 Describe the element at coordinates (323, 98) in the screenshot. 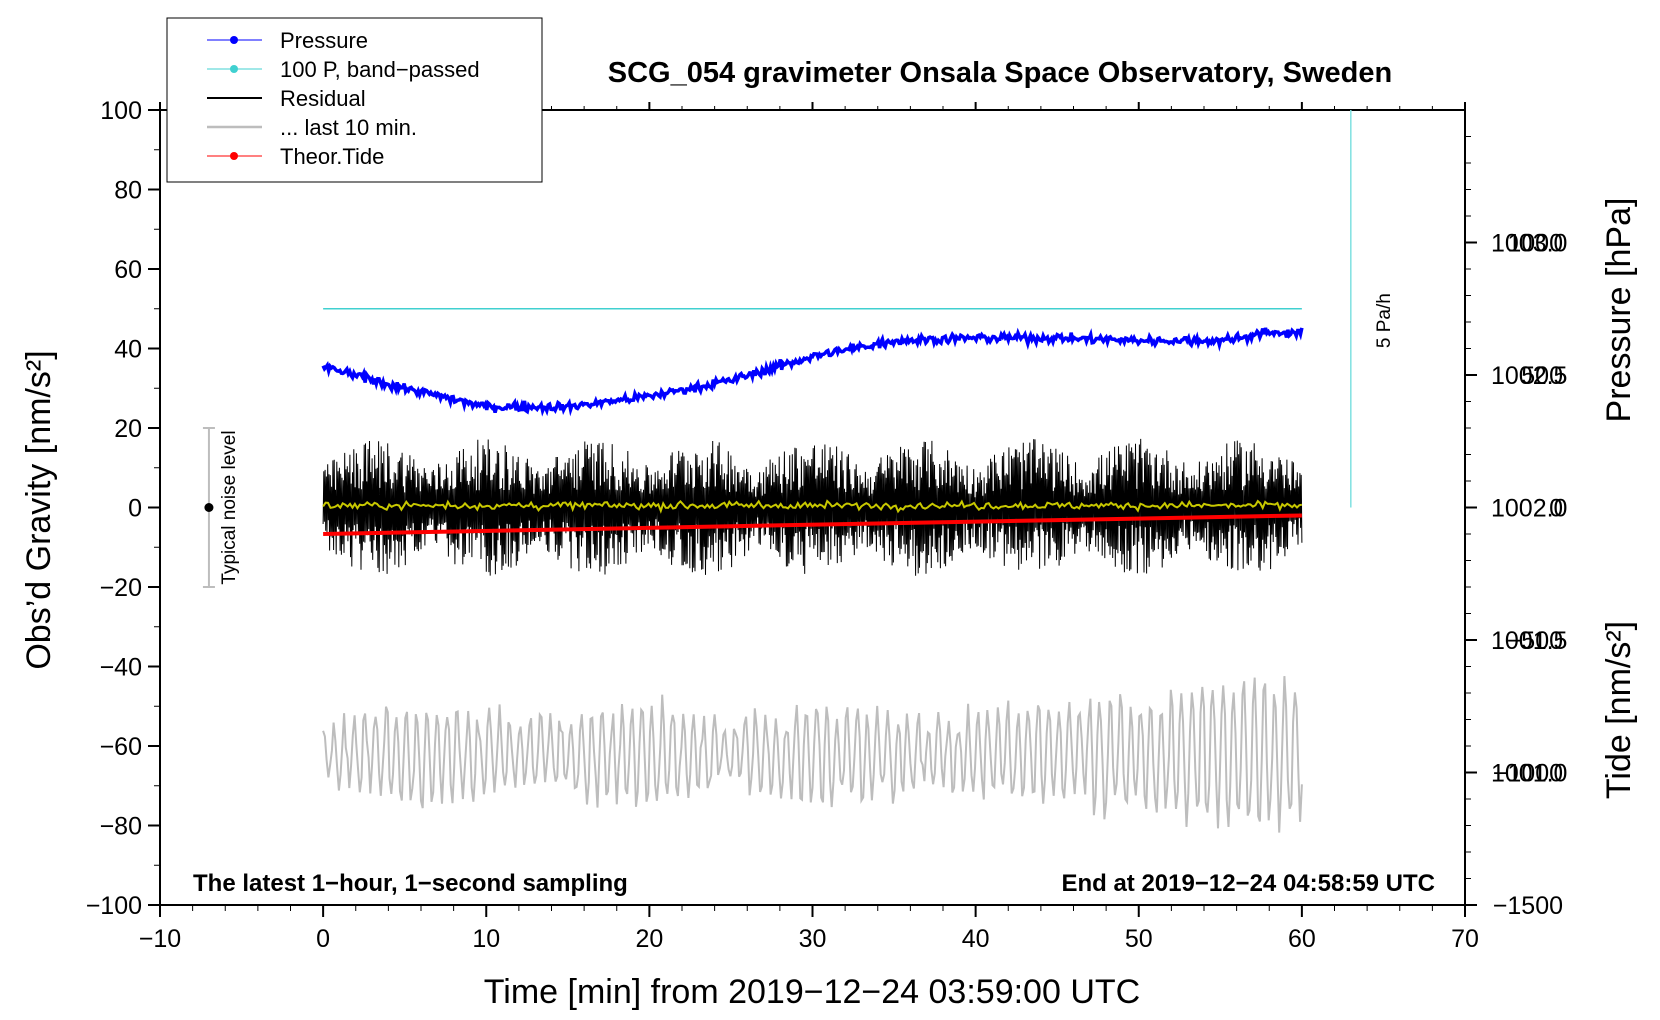

I see `legend-label: Residual` at that location.